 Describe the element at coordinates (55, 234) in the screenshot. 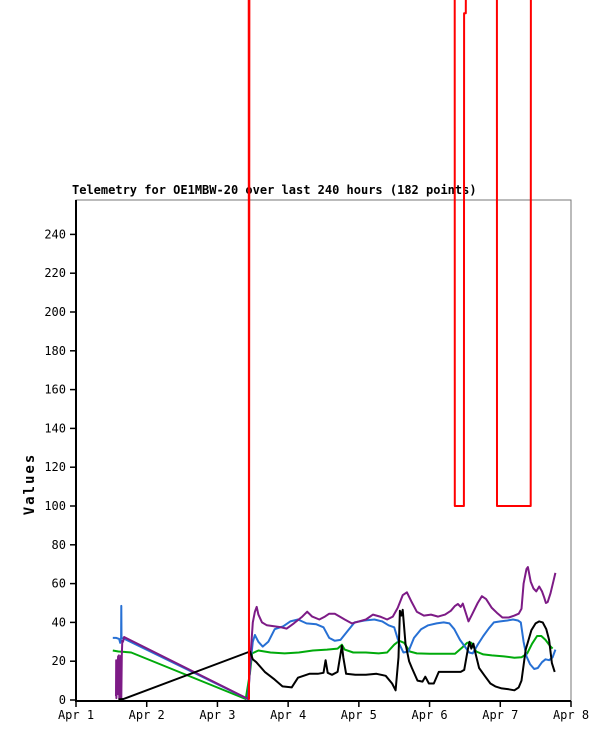

I see `y-tick-label: 240` at that location.